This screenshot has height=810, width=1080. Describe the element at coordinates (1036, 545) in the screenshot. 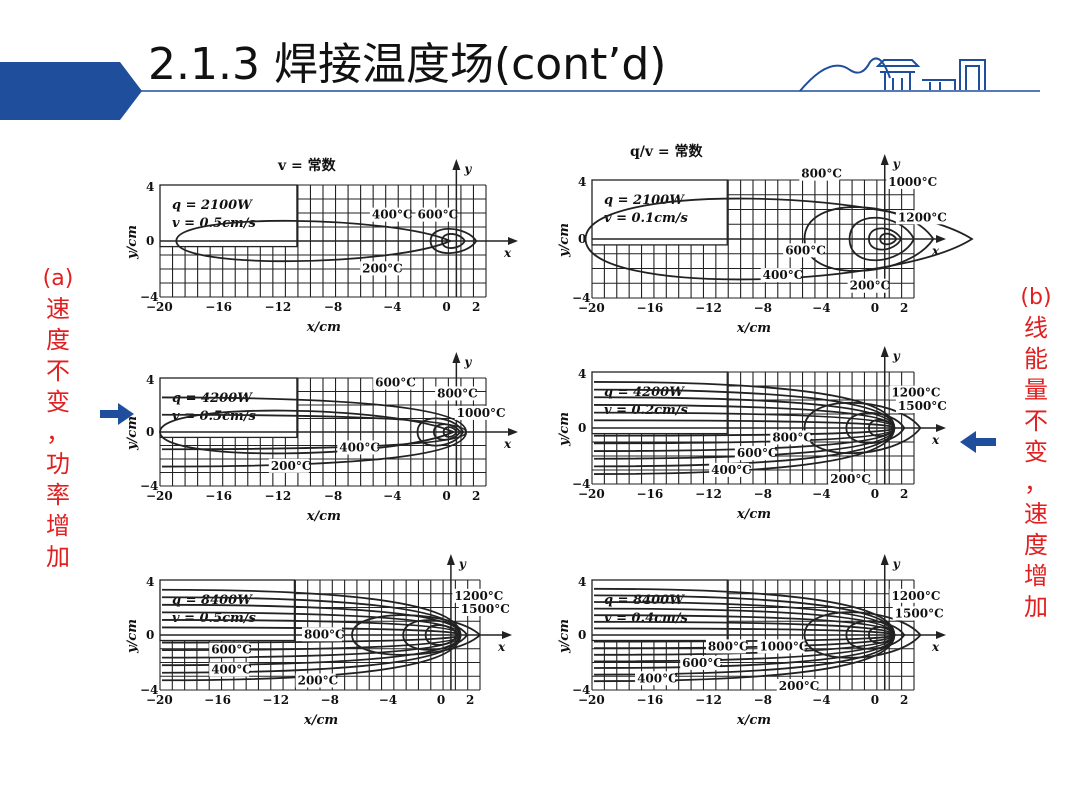

I see `right-label-char: 度` at that location.